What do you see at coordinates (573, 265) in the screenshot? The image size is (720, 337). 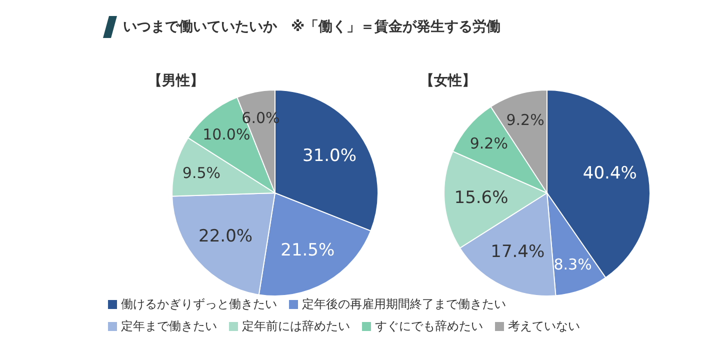 I see `data-label: 8.3%` at bounding box center [573, 265].